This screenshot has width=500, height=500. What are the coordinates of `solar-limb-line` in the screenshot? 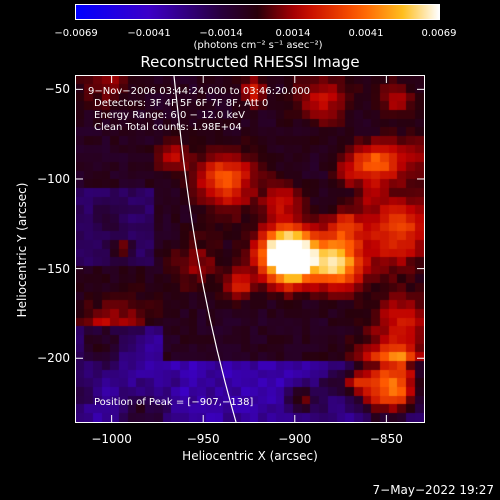 It's located at (205, 249).